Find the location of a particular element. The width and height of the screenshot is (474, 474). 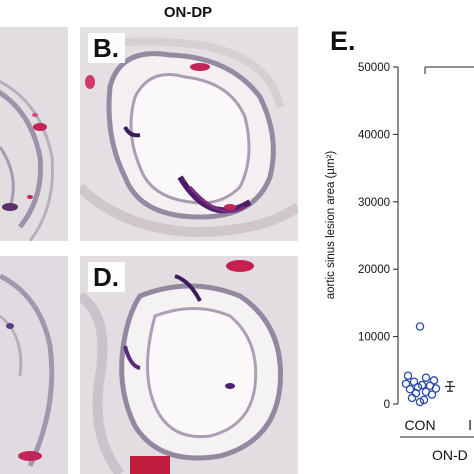

y-axis-label: aortic sinus lesion area (µm²) is located at coordinates (331, 225).